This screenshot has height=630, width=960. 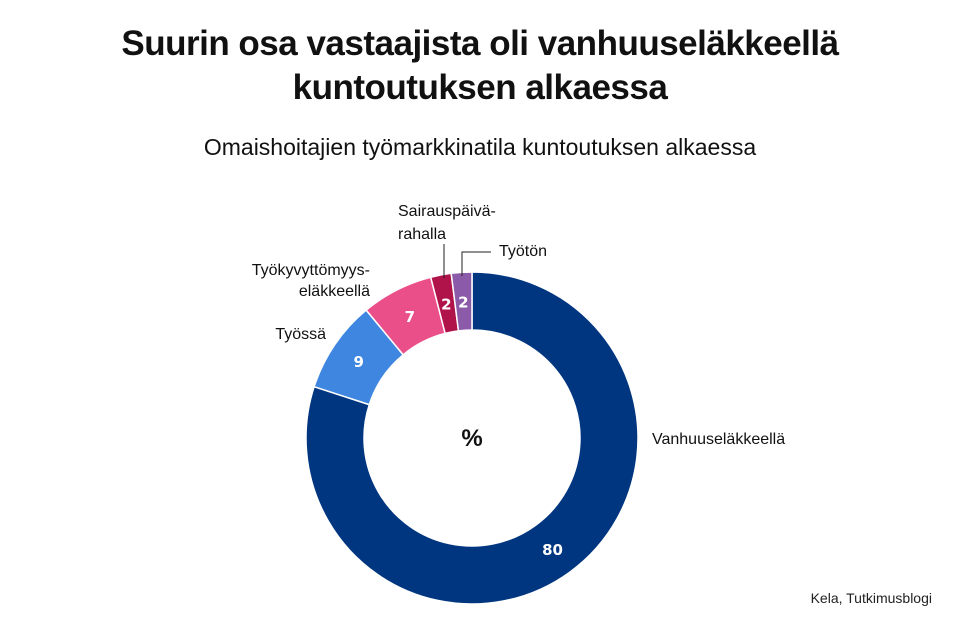 I want to click on category-label-sairauspaivarahalla: Sairauspäivä-rahalla, so click(x=447, y=223).